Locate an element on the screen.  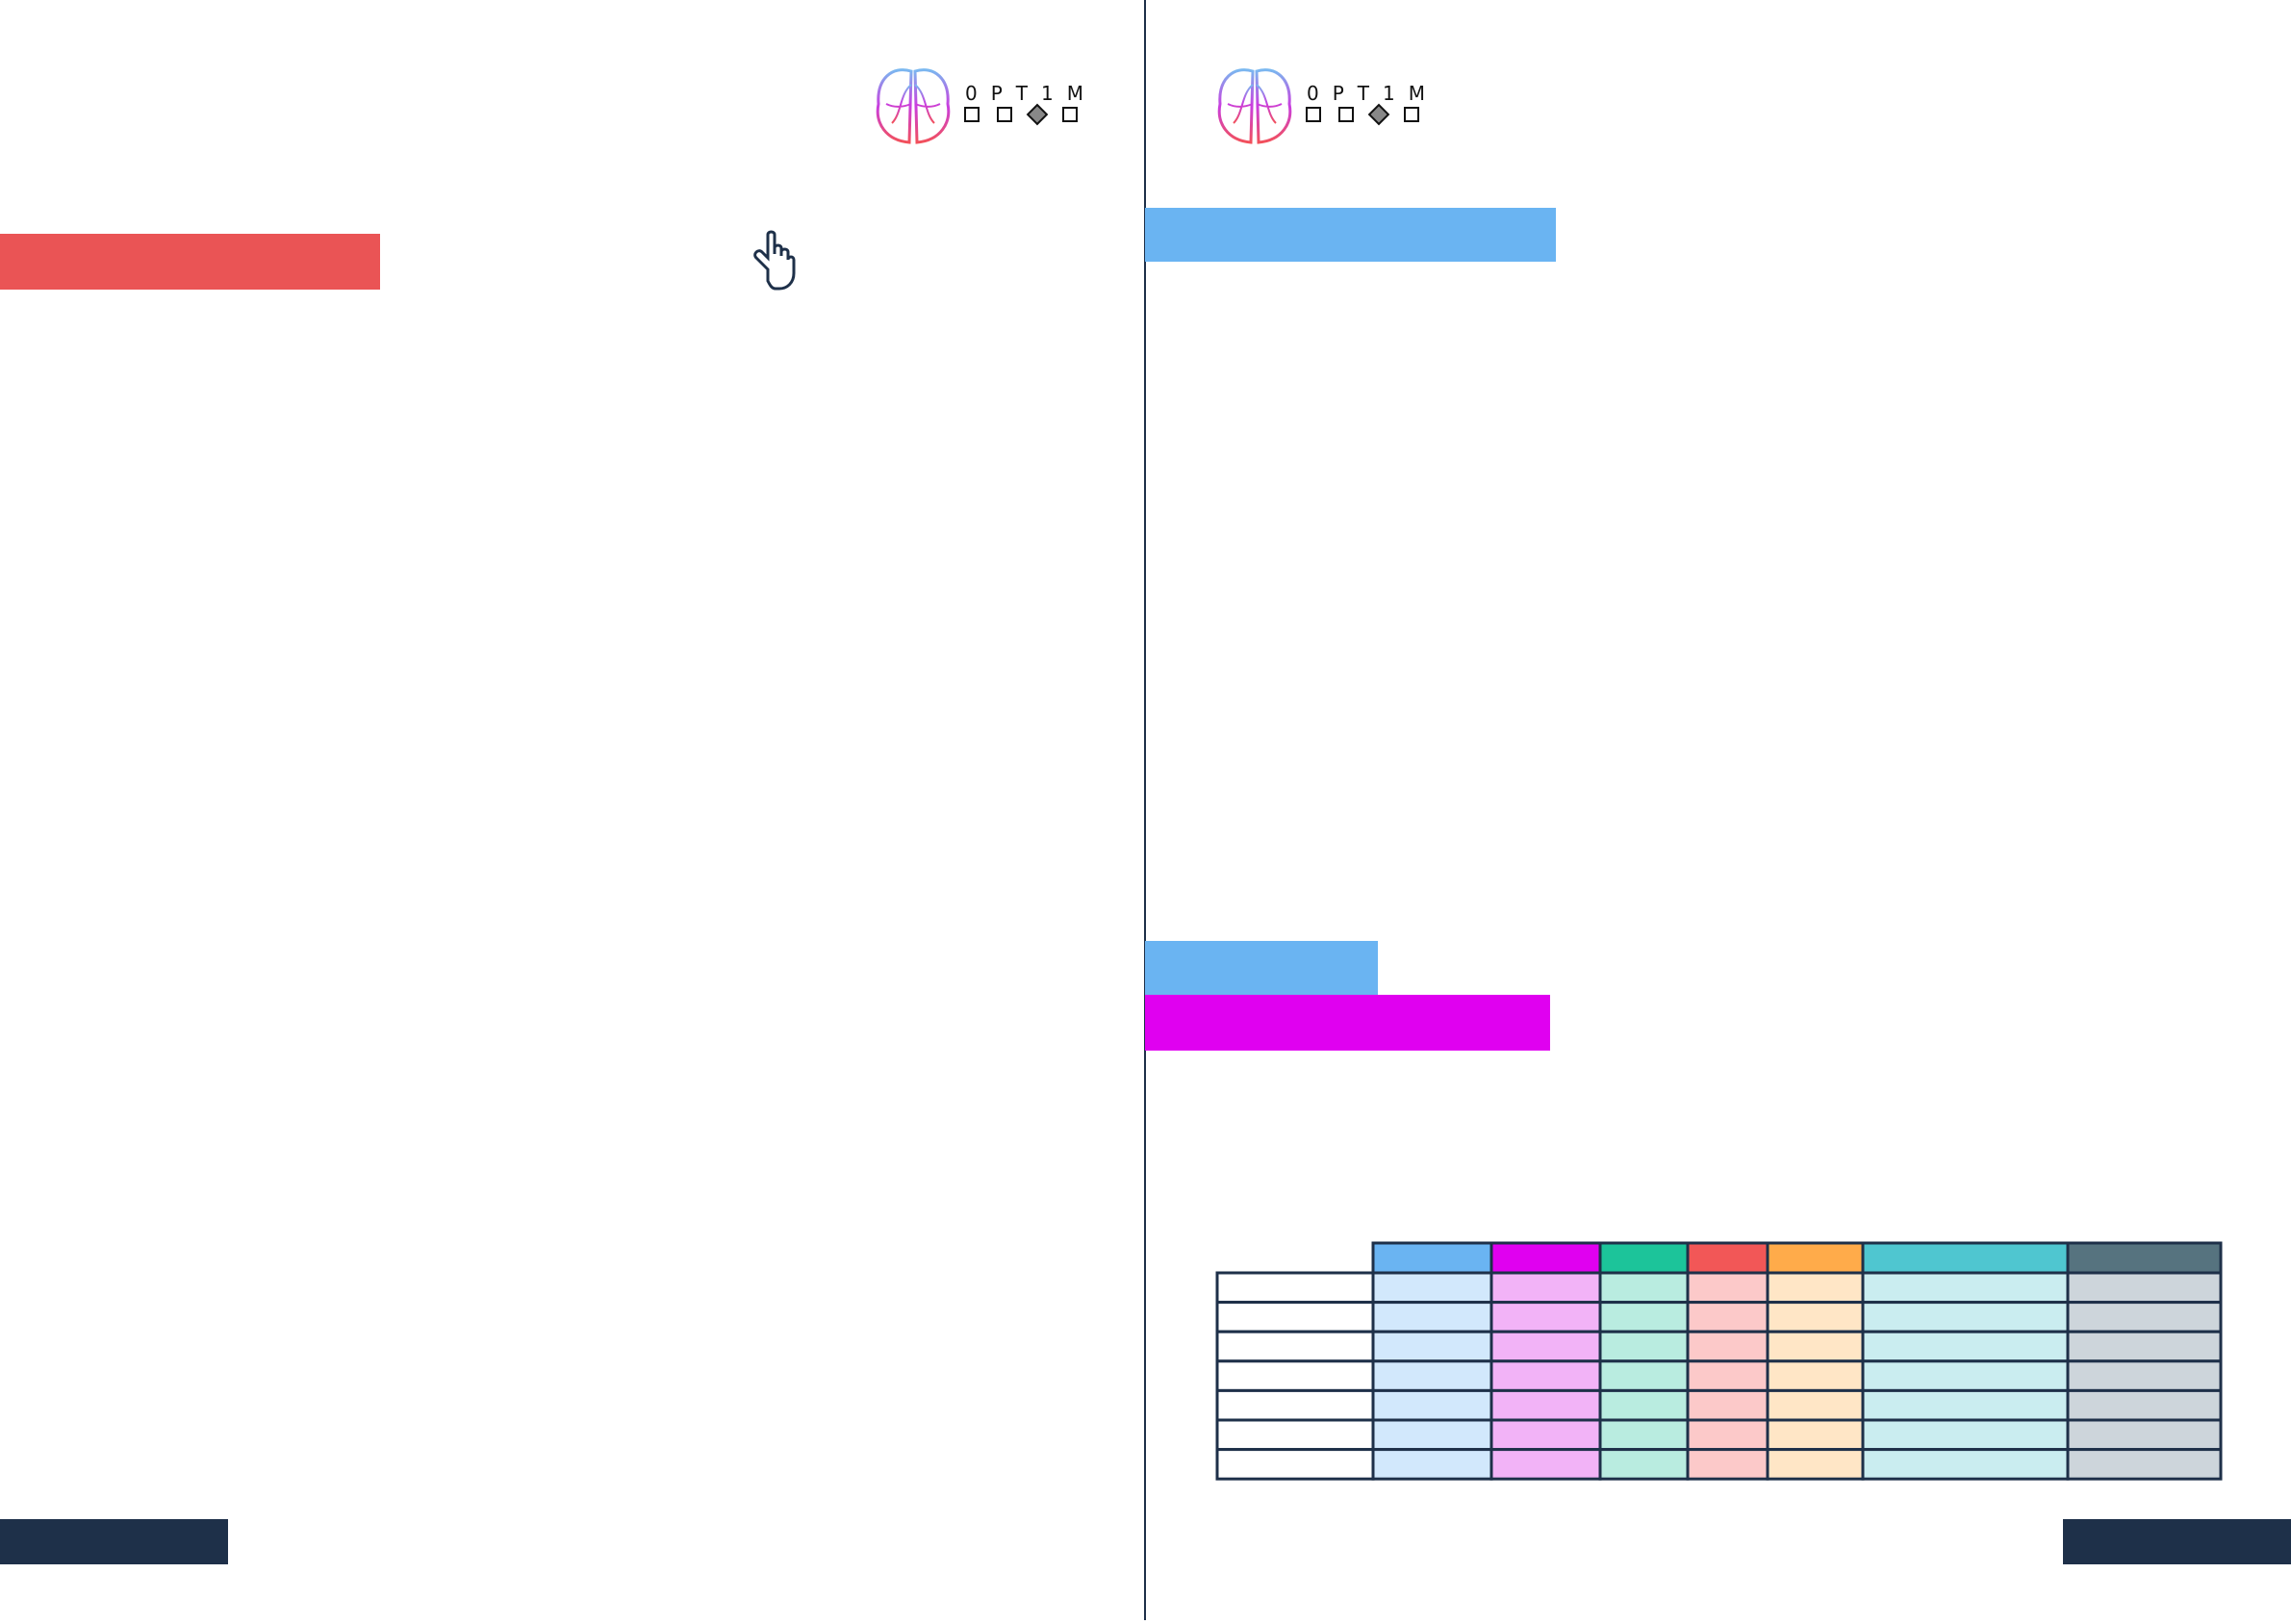
pointer-icon is located at coordinates (774, 260).